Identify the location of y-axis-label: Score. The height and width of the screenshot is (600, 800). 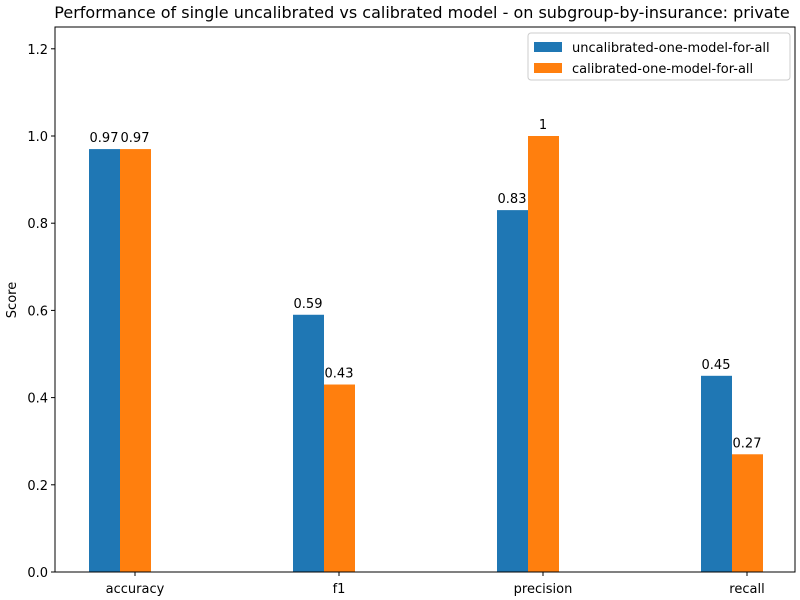
(12, 300).